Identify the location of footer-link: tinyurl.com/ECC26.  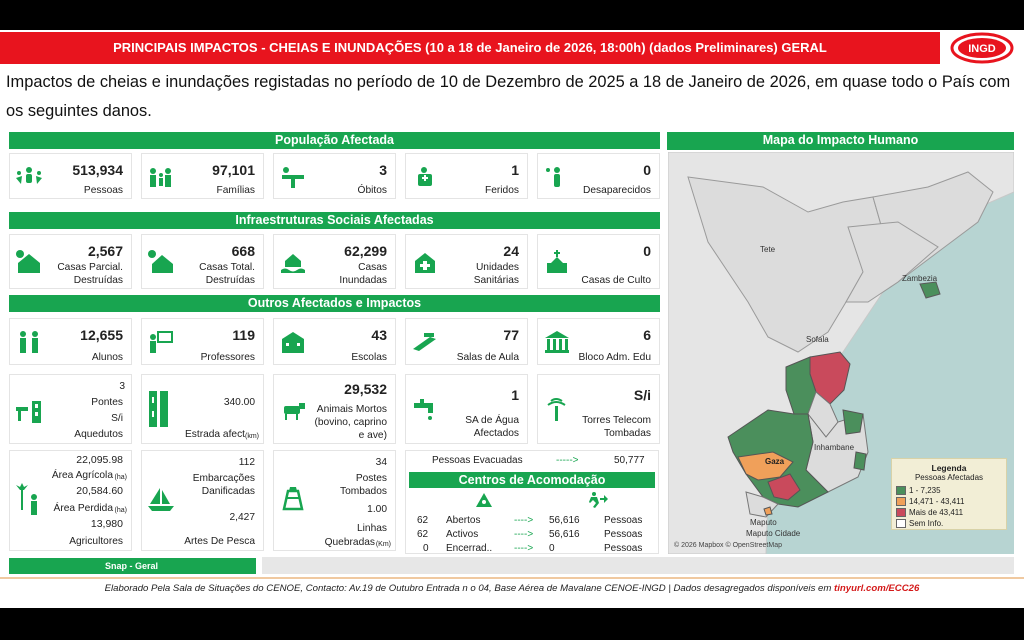
(877, 588).